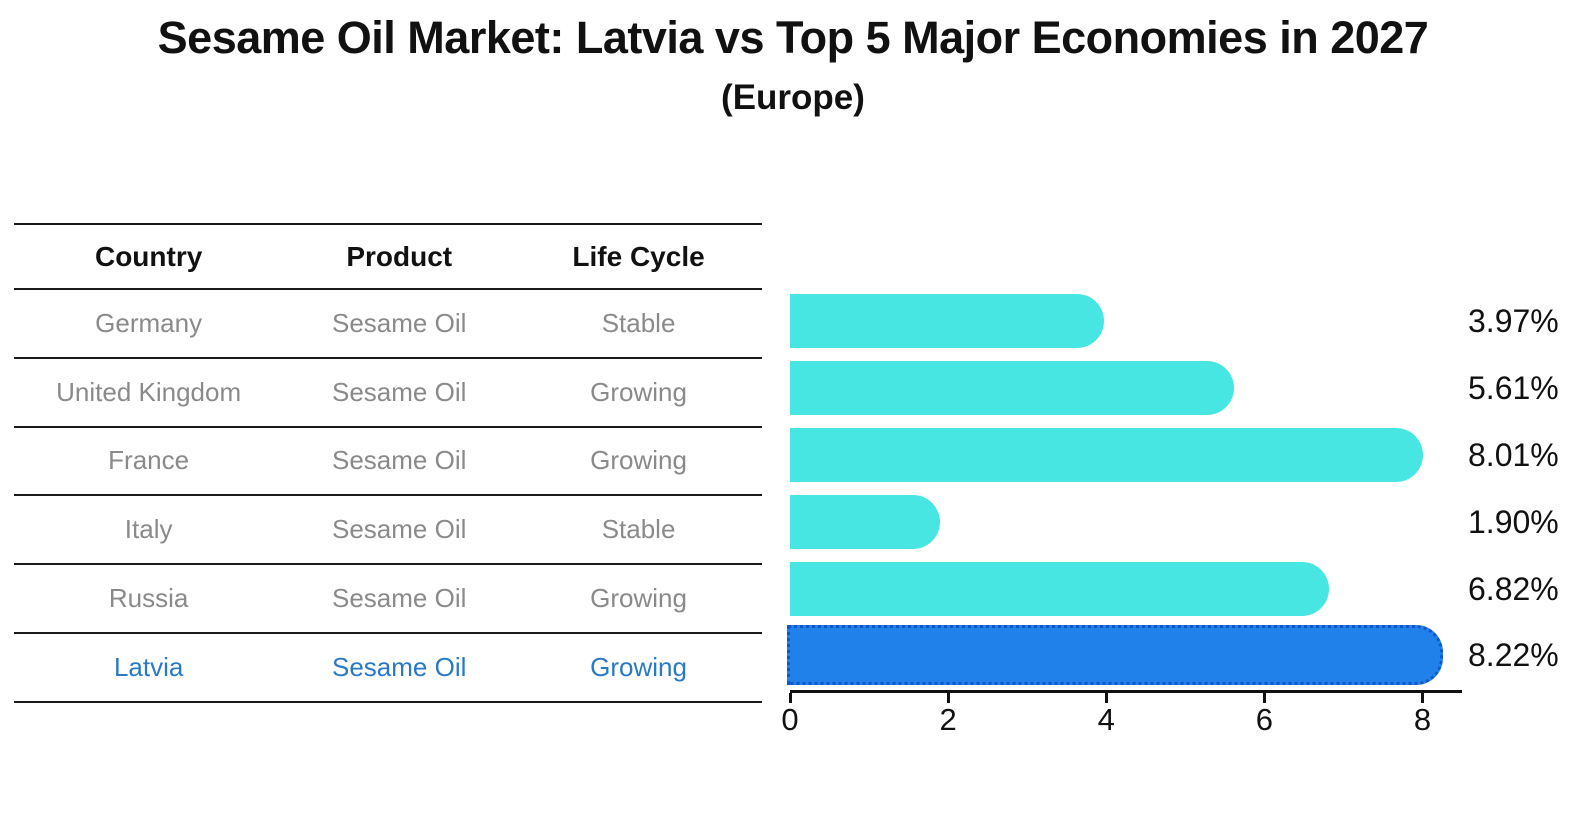 The image size is (1586, 823). I want to click on column-header-country: Country, so click(148, 256).